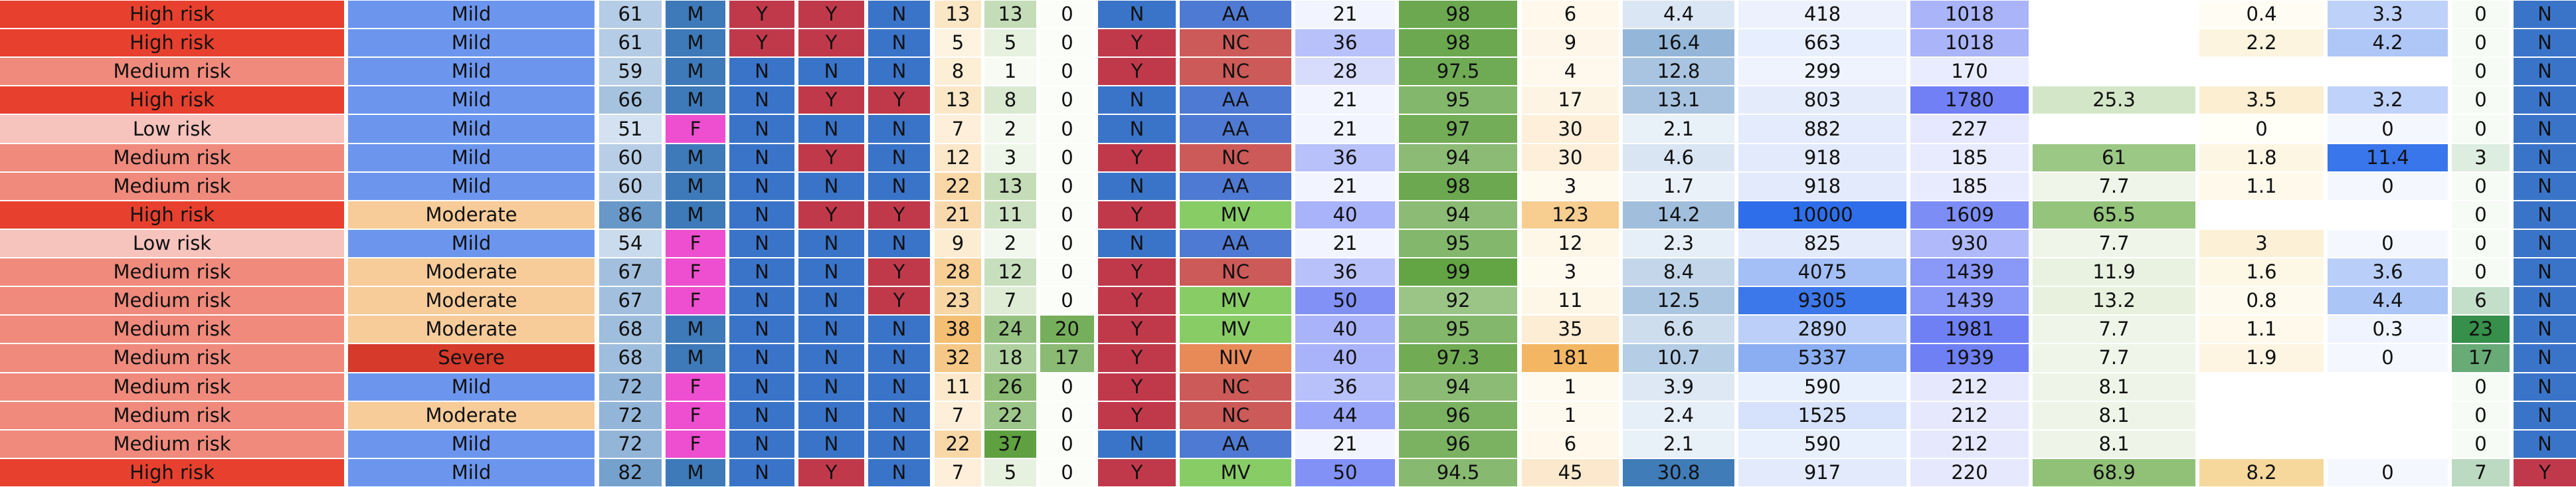 The image size is (2576, 487). I want to click on cell-col-n: 97.5, so click(1458, 72).